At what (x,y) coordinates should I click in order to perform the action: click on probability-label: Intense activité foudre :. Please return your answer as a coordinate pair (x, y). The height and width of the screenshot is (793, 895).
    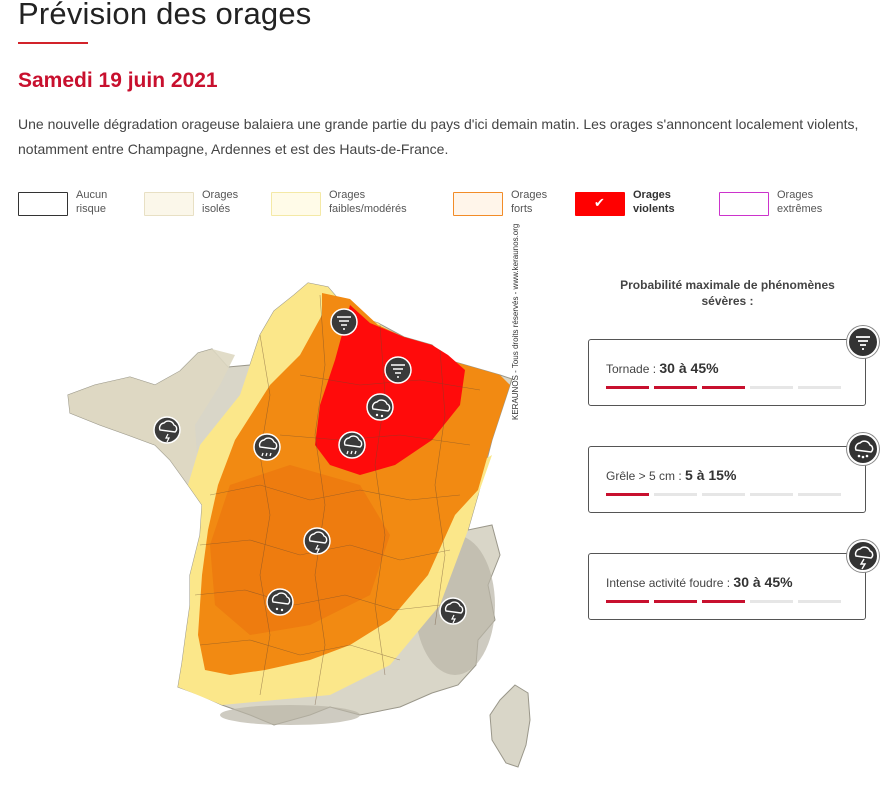
    Looking at the image, I should click on (668, 583).